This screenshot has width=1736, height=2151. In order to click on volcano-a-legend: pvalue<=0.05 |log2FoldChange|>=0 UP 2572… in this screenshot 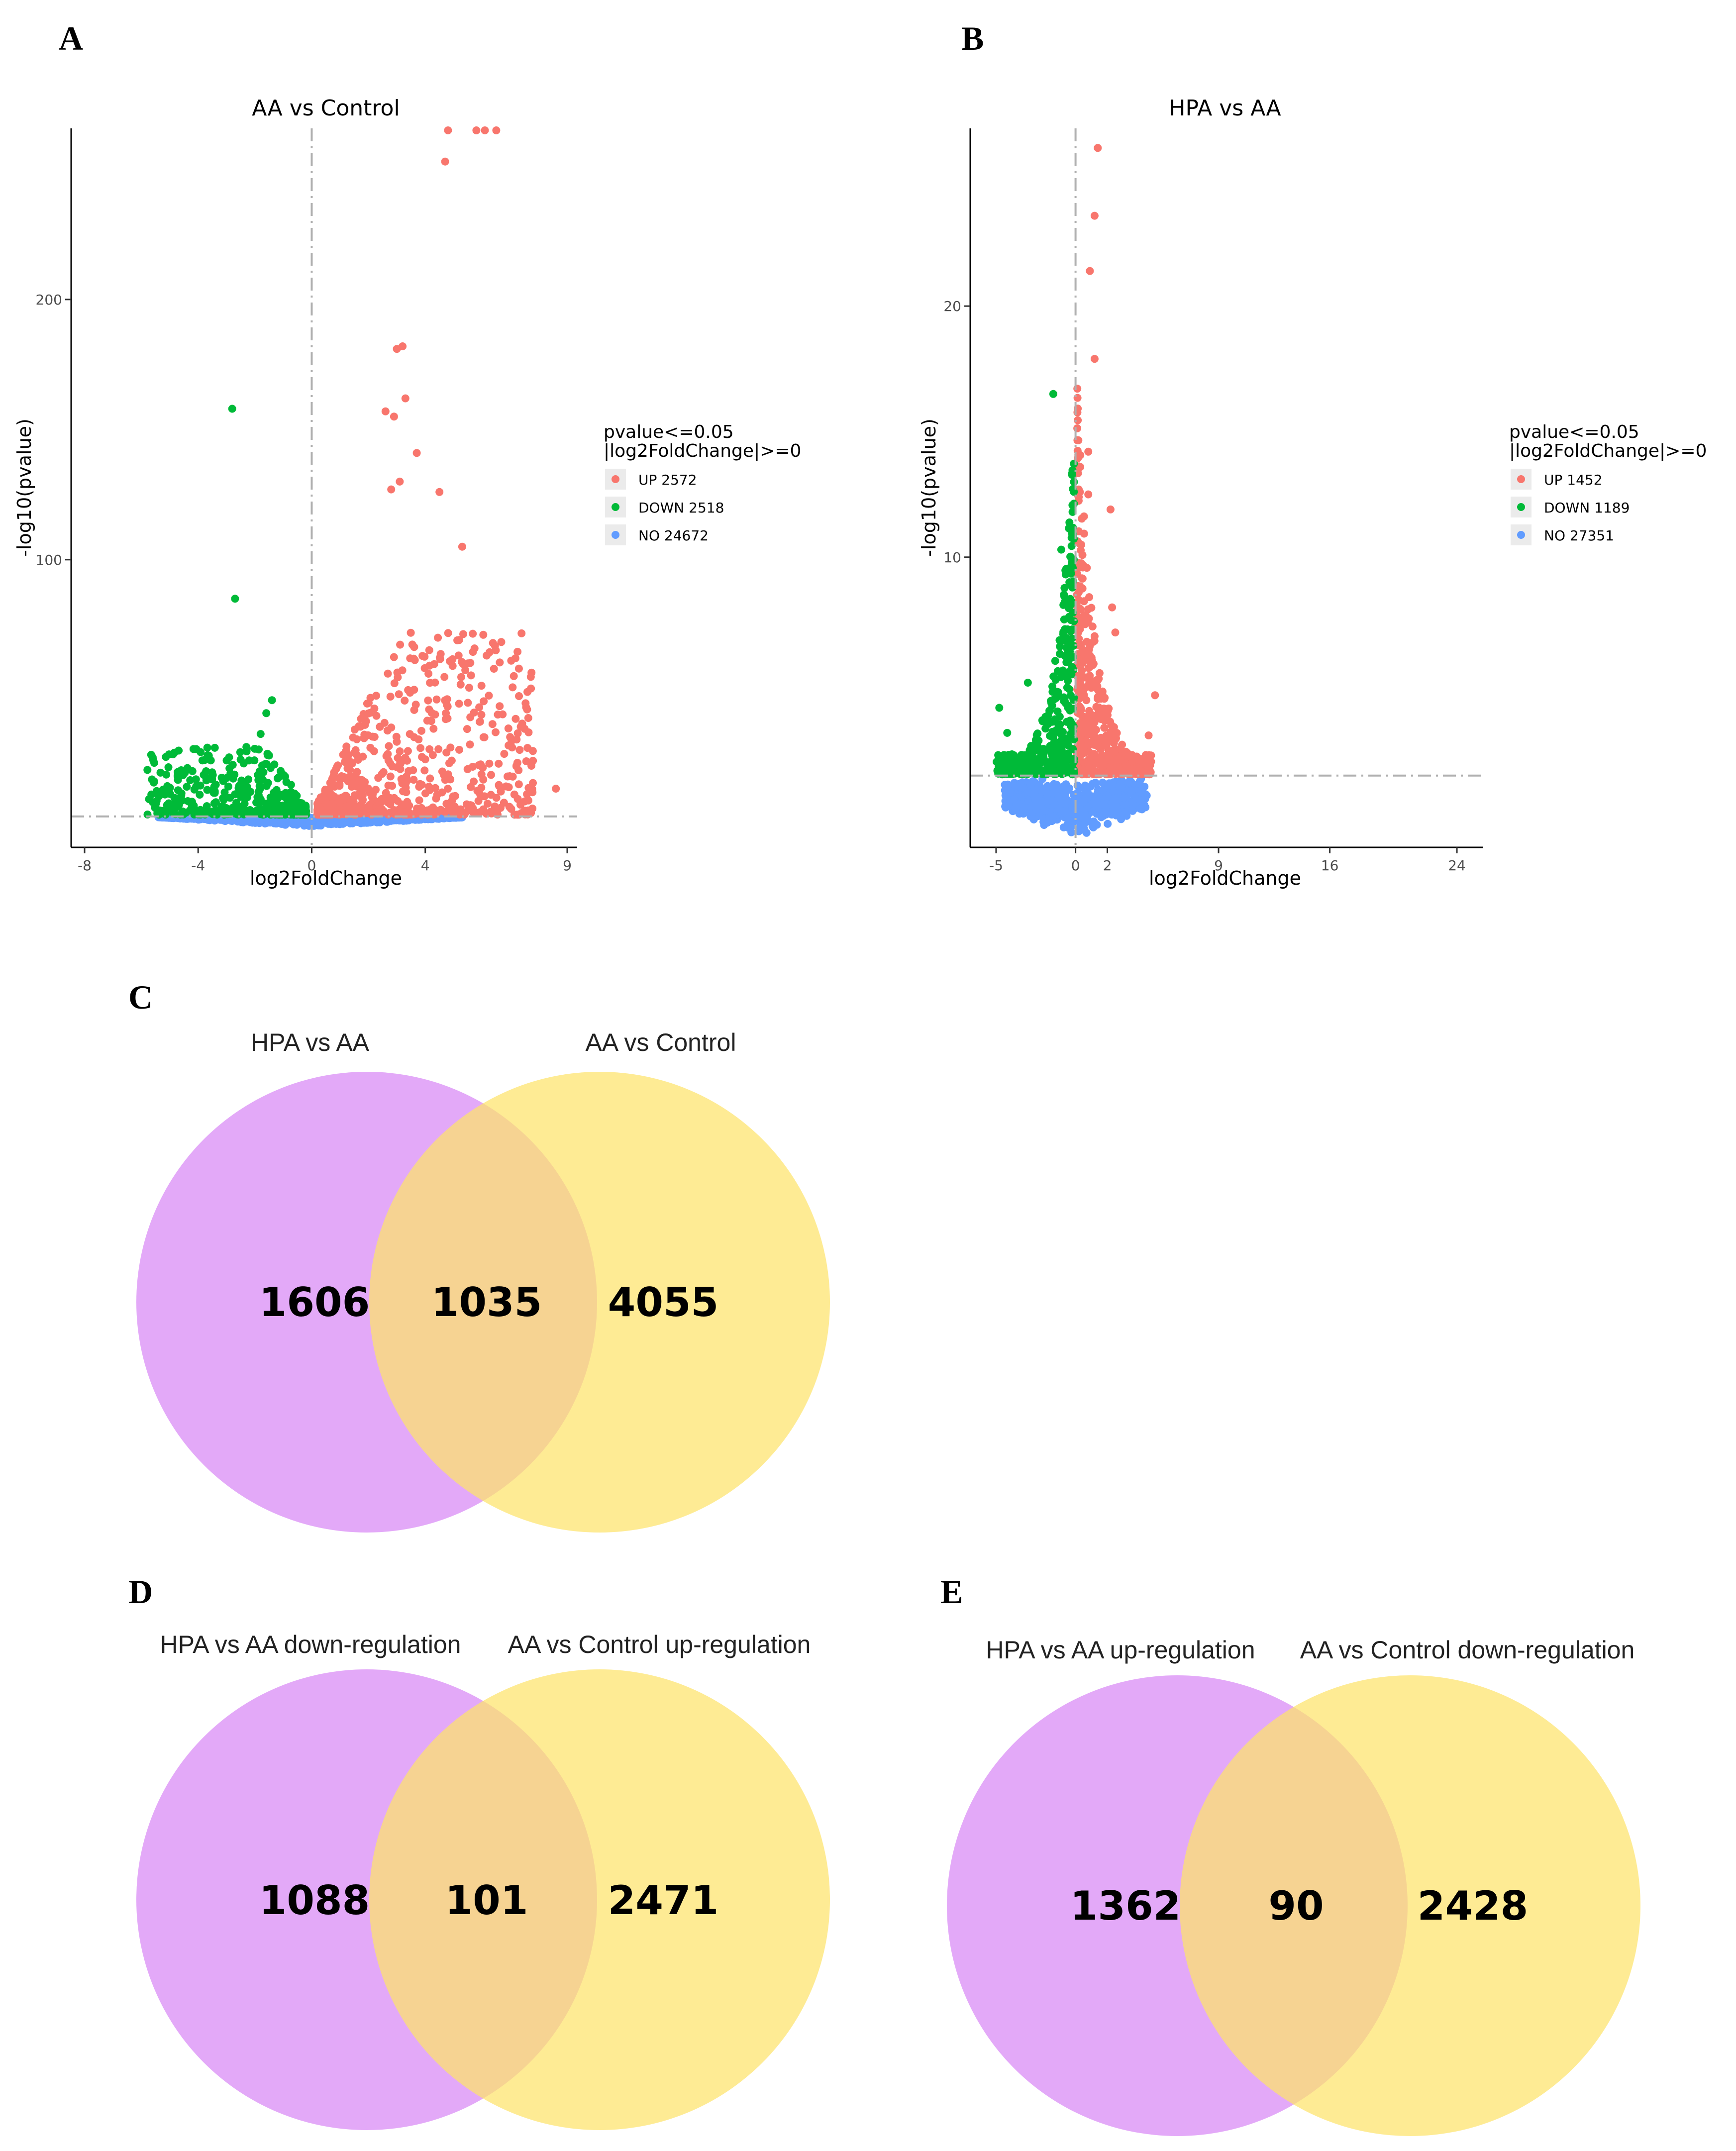, I will do `click(702, 484)`.